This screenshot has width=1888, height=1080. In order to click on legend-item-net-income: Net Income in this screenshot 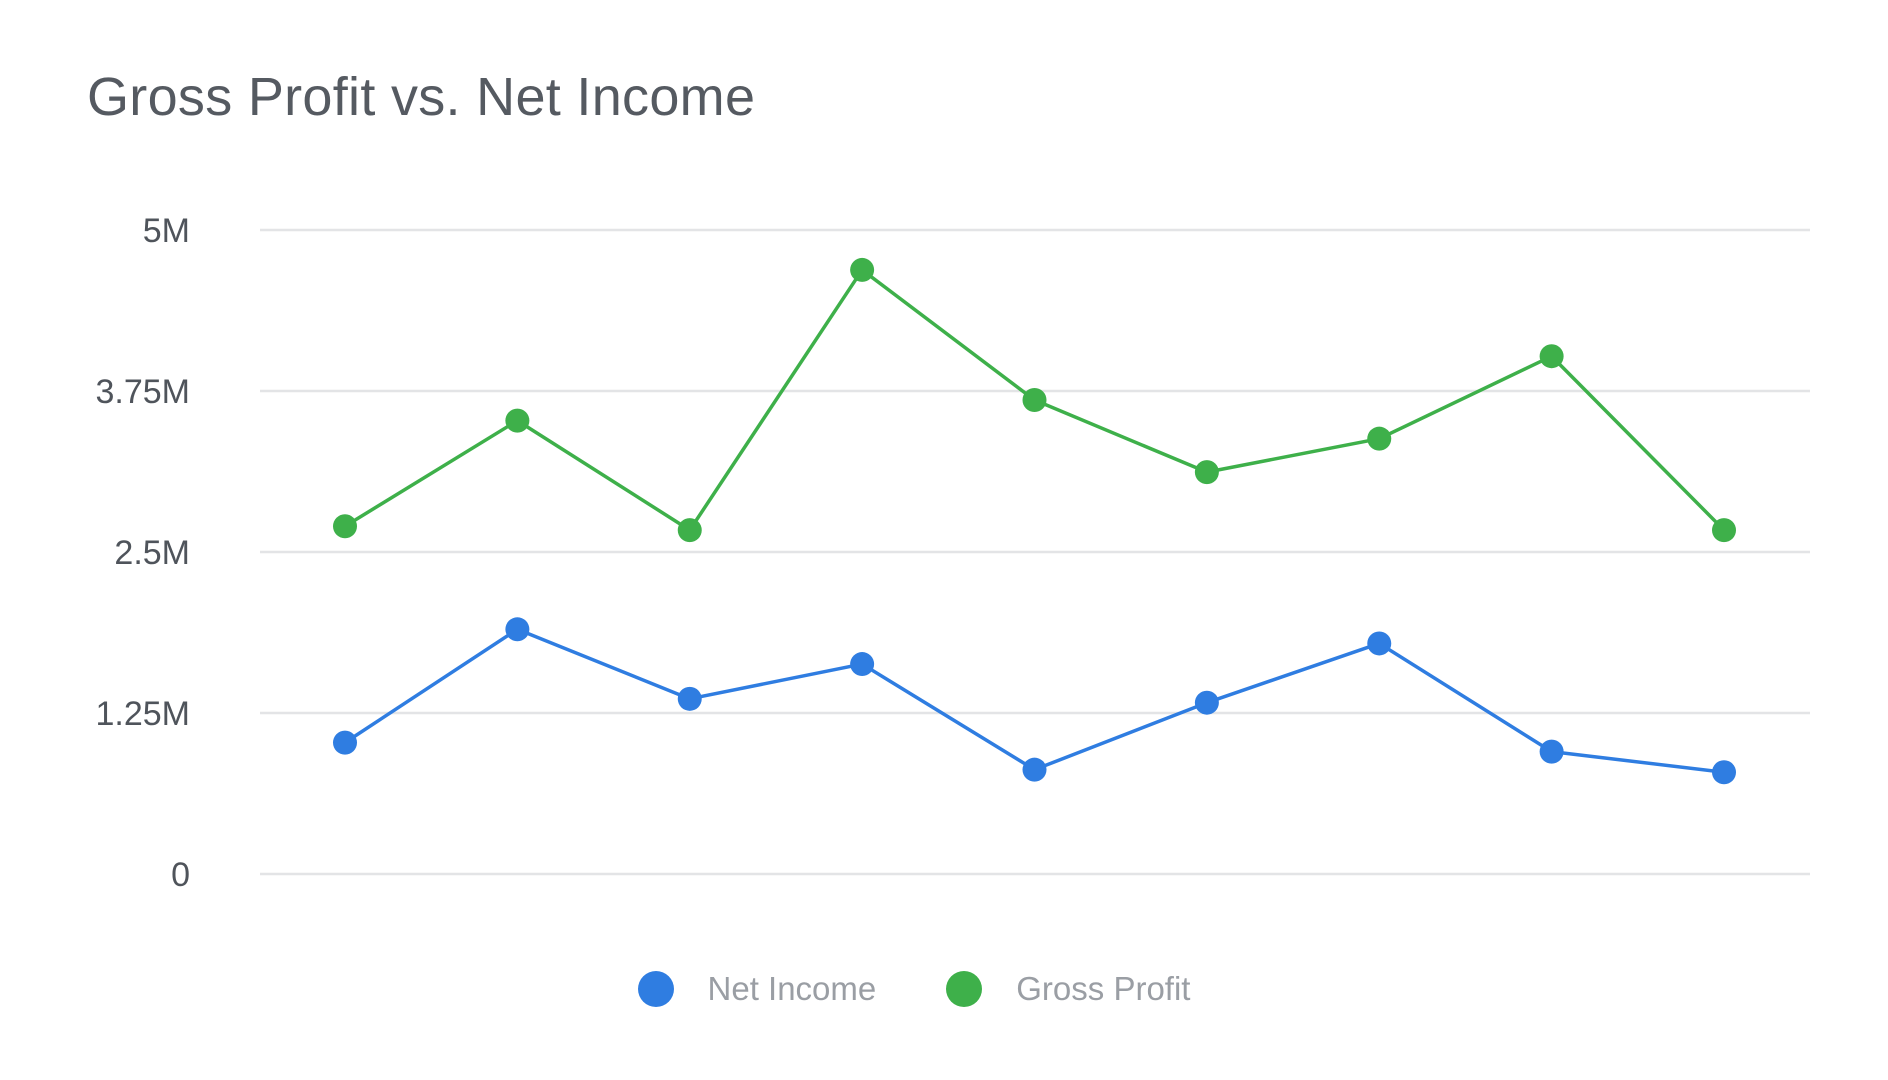, I will do `click(757, 989)`.